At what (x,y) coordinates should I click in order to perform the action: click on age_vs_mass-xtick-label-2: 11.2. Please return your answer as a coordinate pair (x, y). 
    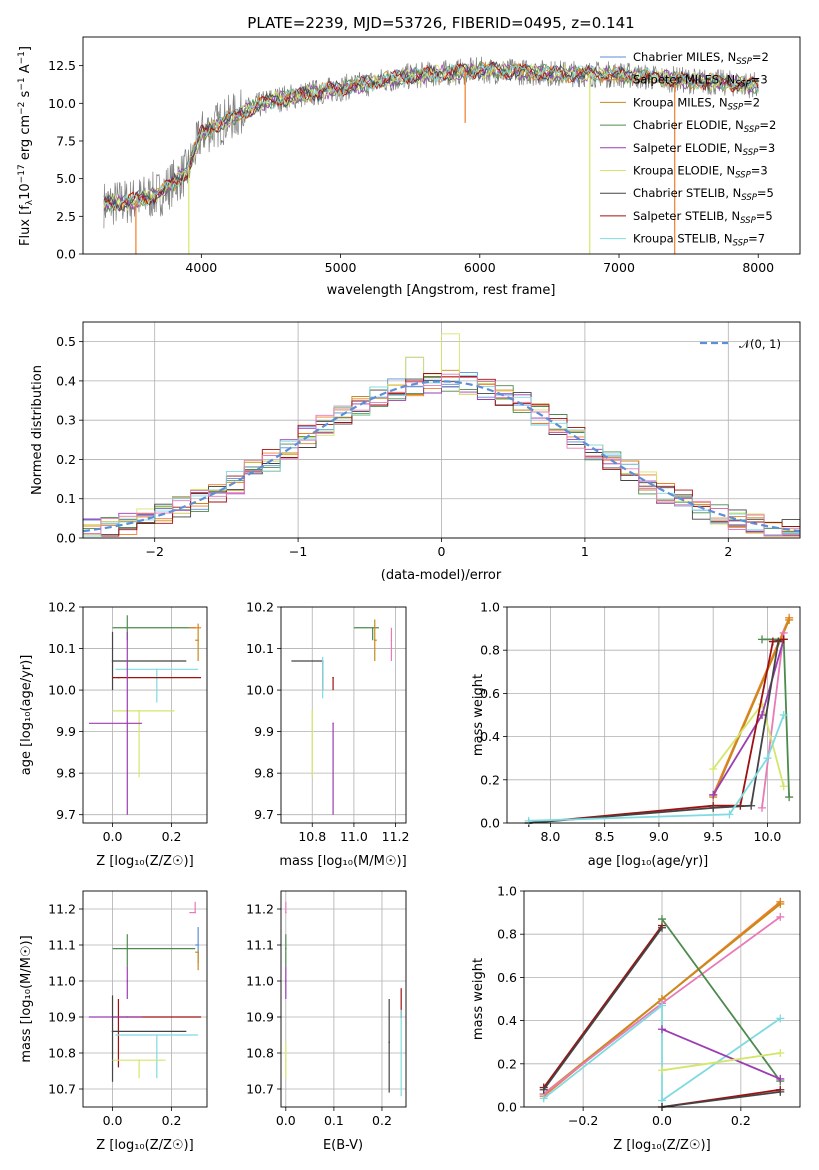
    Looking at the image, I should click on (396, 836).